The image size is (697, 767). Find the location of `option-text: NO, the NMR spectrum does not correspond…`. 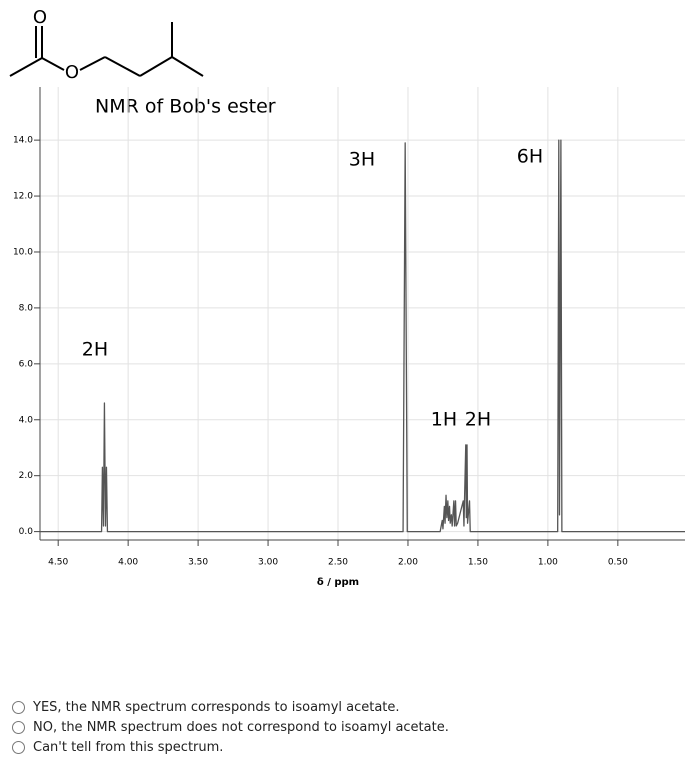

option-text: NO, the NMR spectrum does not correspond… is located at coordinates (241, 727).